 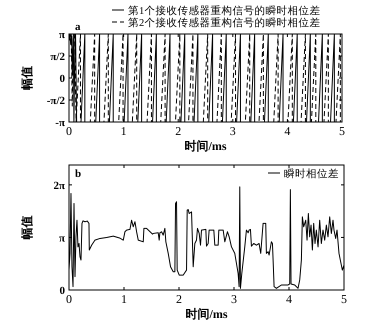 I want to click on y-tick-label: -π/2, so click(x=56, y=101).